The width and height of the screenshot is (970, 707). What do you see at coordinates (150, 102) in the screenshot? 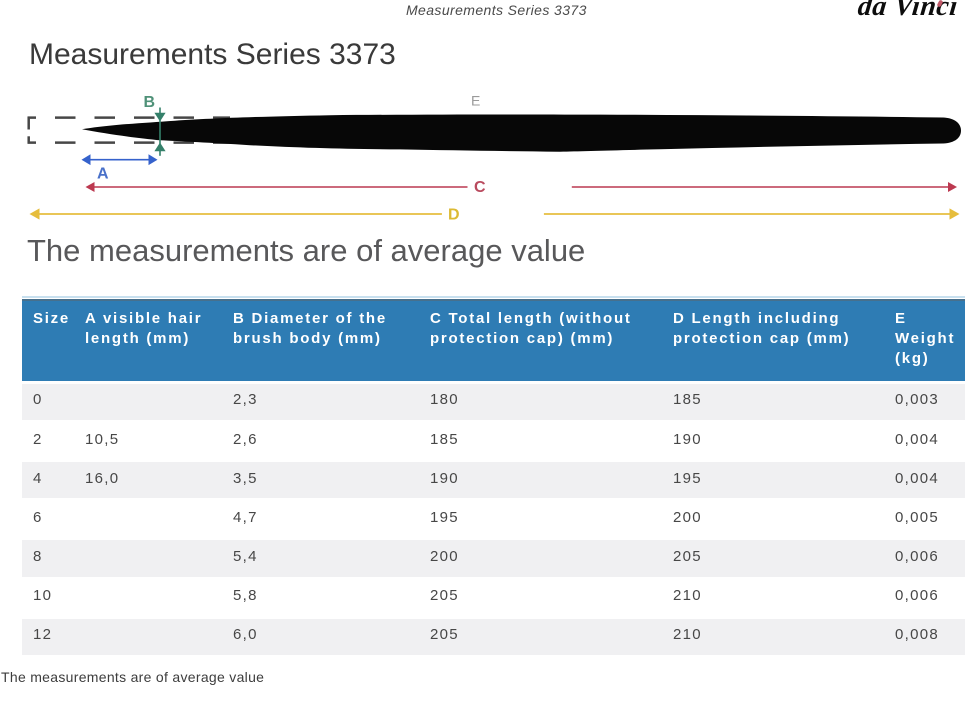
I see `svg-text: B` at bounding box center [150, 102].